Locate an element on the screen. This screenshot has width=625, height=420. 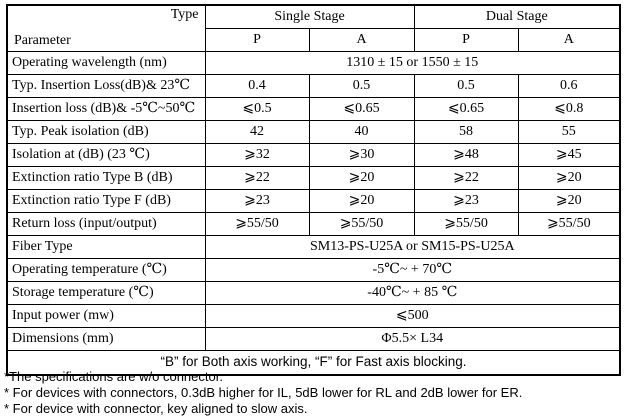
merged-value: Φ5.5× L34 is located at coordinates (412, 339).